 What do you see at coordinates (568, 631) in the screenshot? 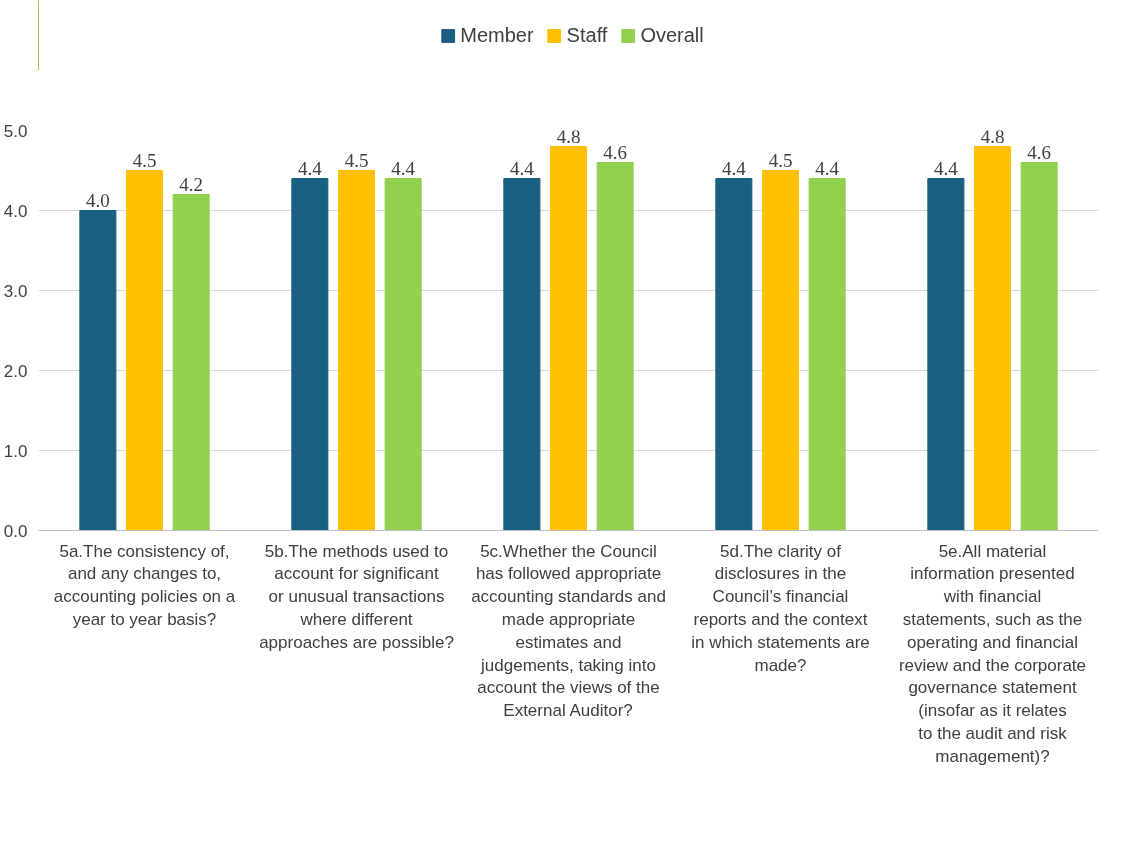
I see `x-tick-label: 5c.Whether the Council has followed appropriate accounting standards and made appropriate estimates and judgements, taking into account the views of the External Auditor?` at bounding box center [568, 631].